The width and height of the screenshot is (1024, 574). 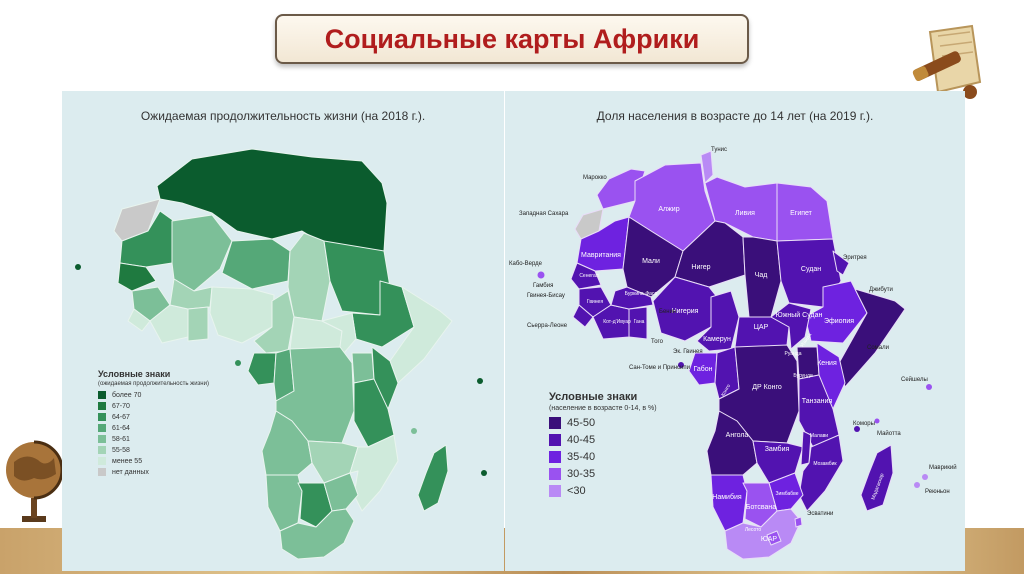 I want to click on legend-label: 64-67, so click(x=121, y=417).